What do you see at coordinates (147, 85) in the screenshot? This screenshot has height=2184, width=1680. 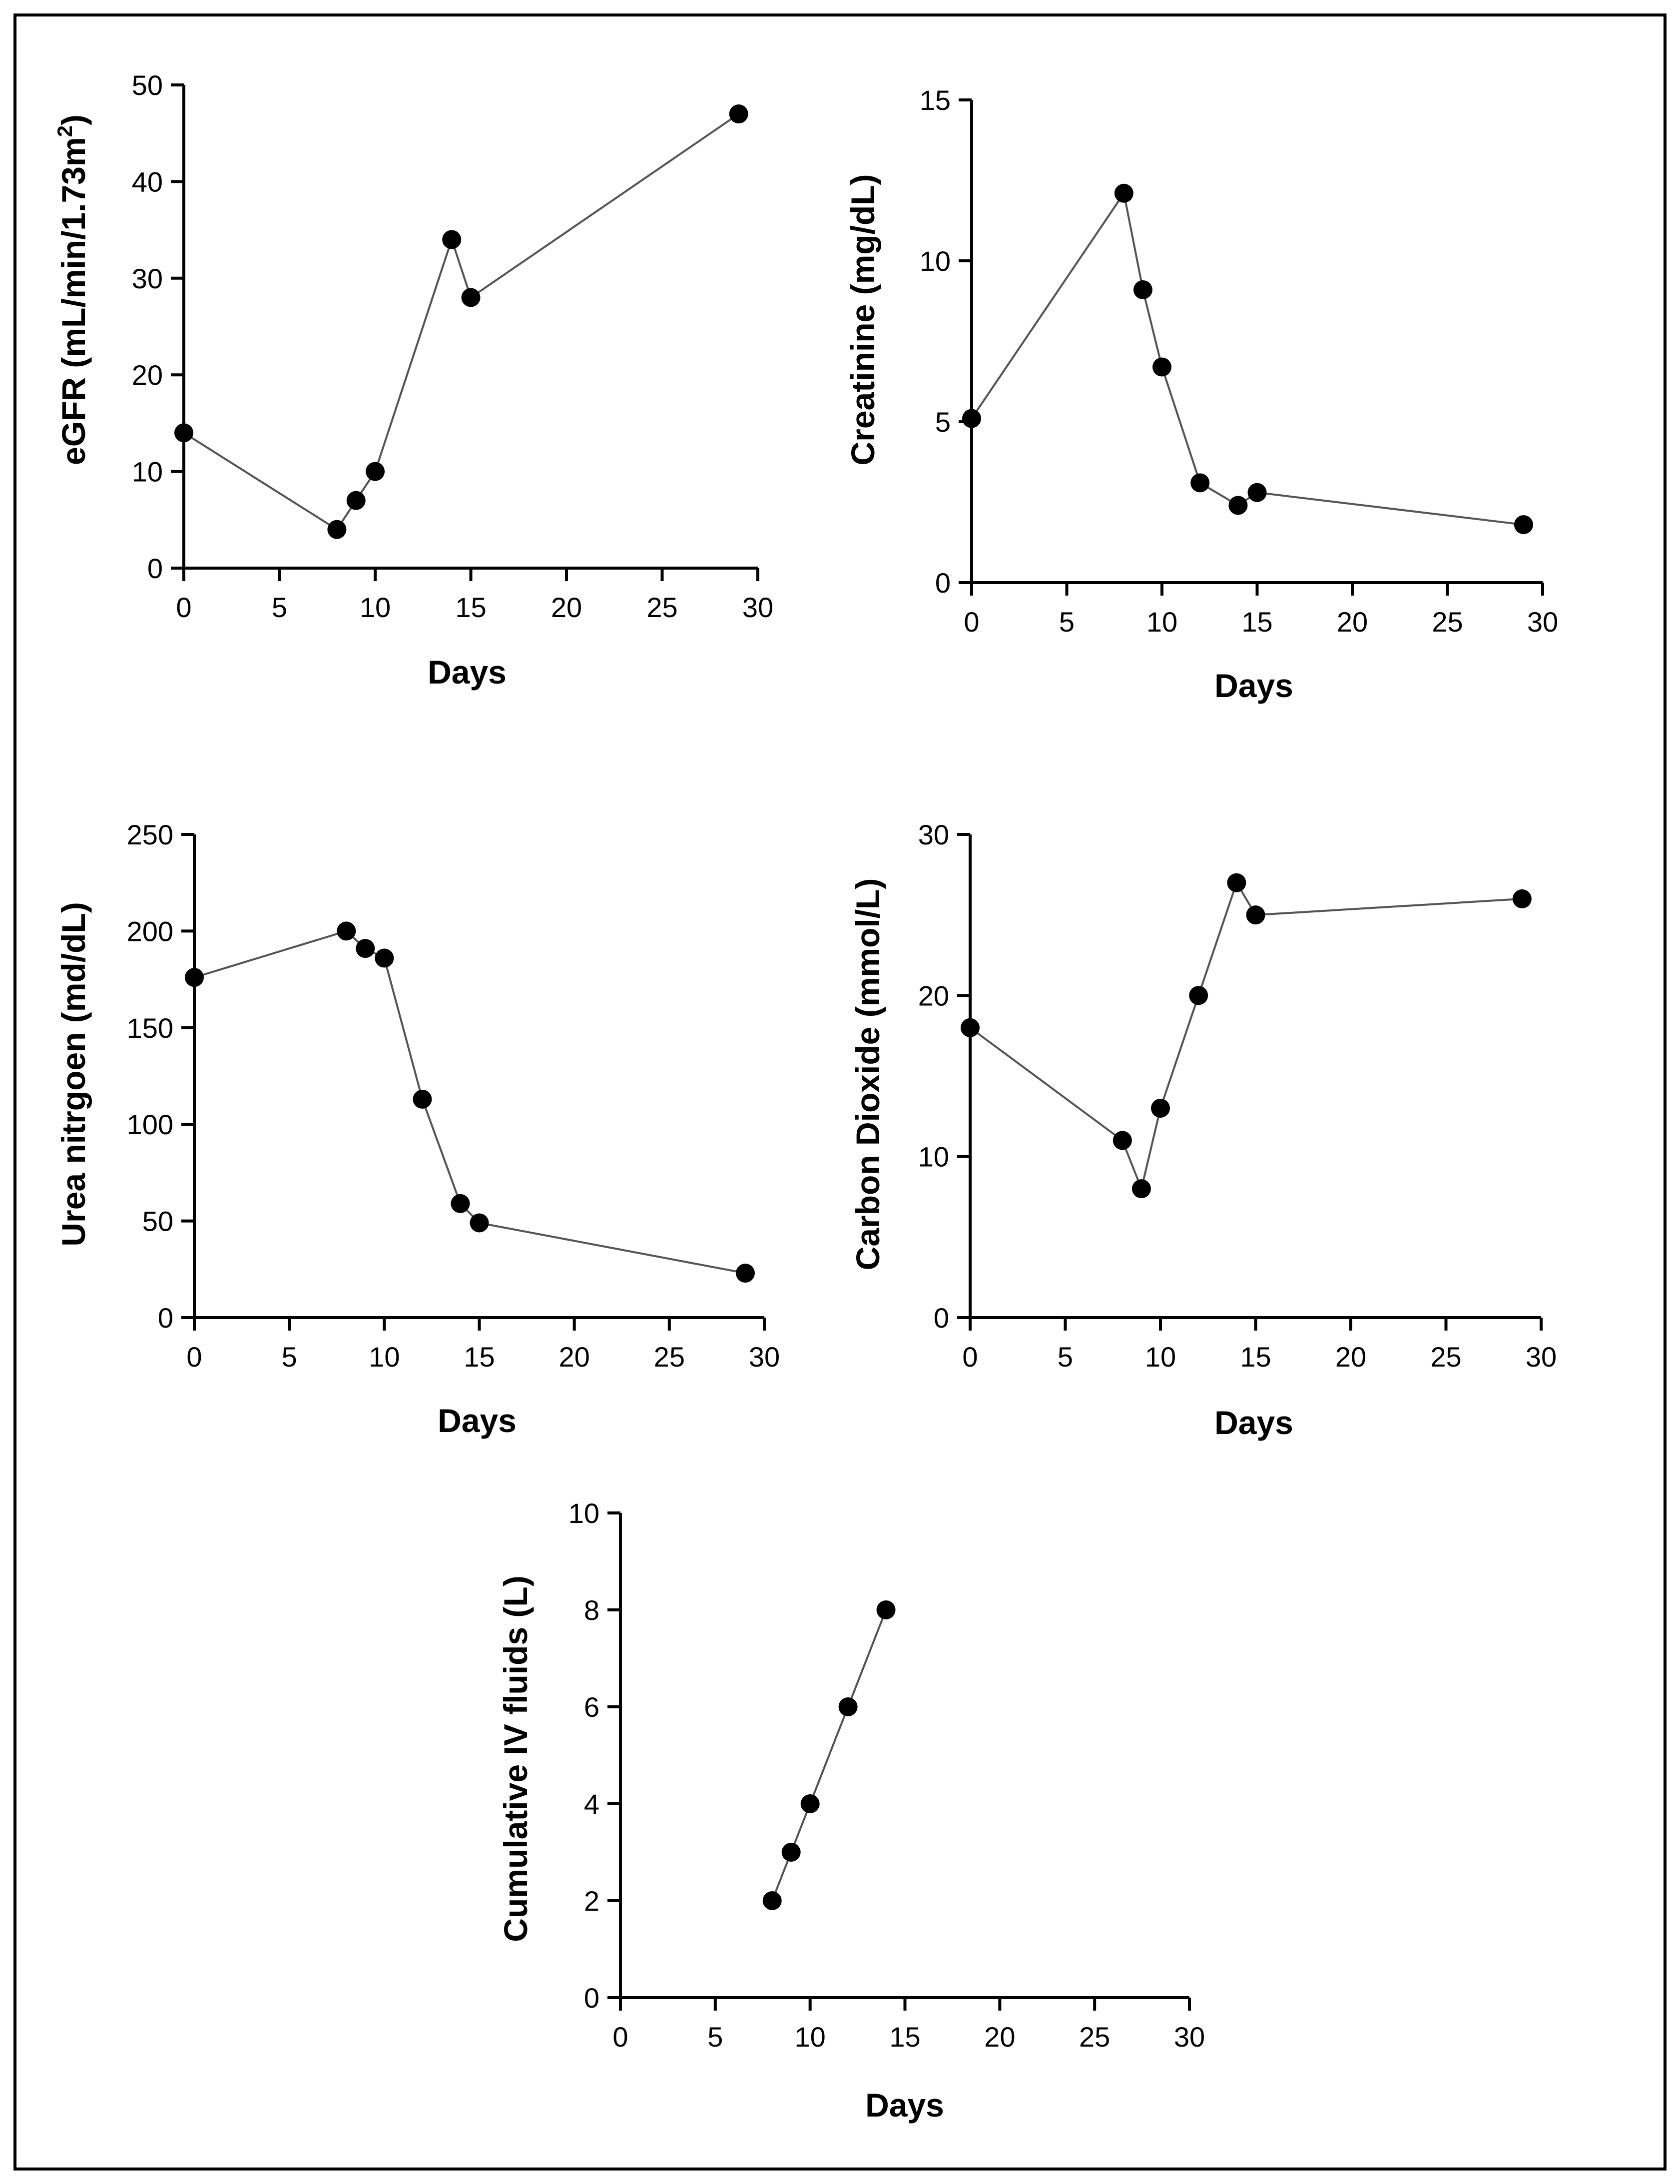 I see `chart-egfr-y-tick-label: 50` at bounding box center [147, 85].